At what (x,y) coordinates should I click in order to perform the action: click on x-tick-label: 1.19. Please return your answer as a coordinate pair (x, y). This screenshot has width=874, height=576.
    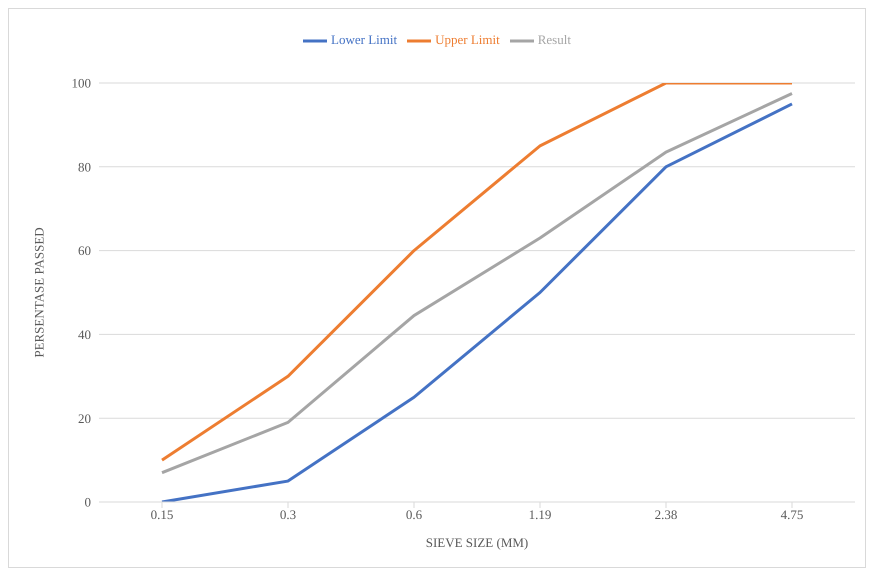
    Looking at the image, I should click on (540, 514).